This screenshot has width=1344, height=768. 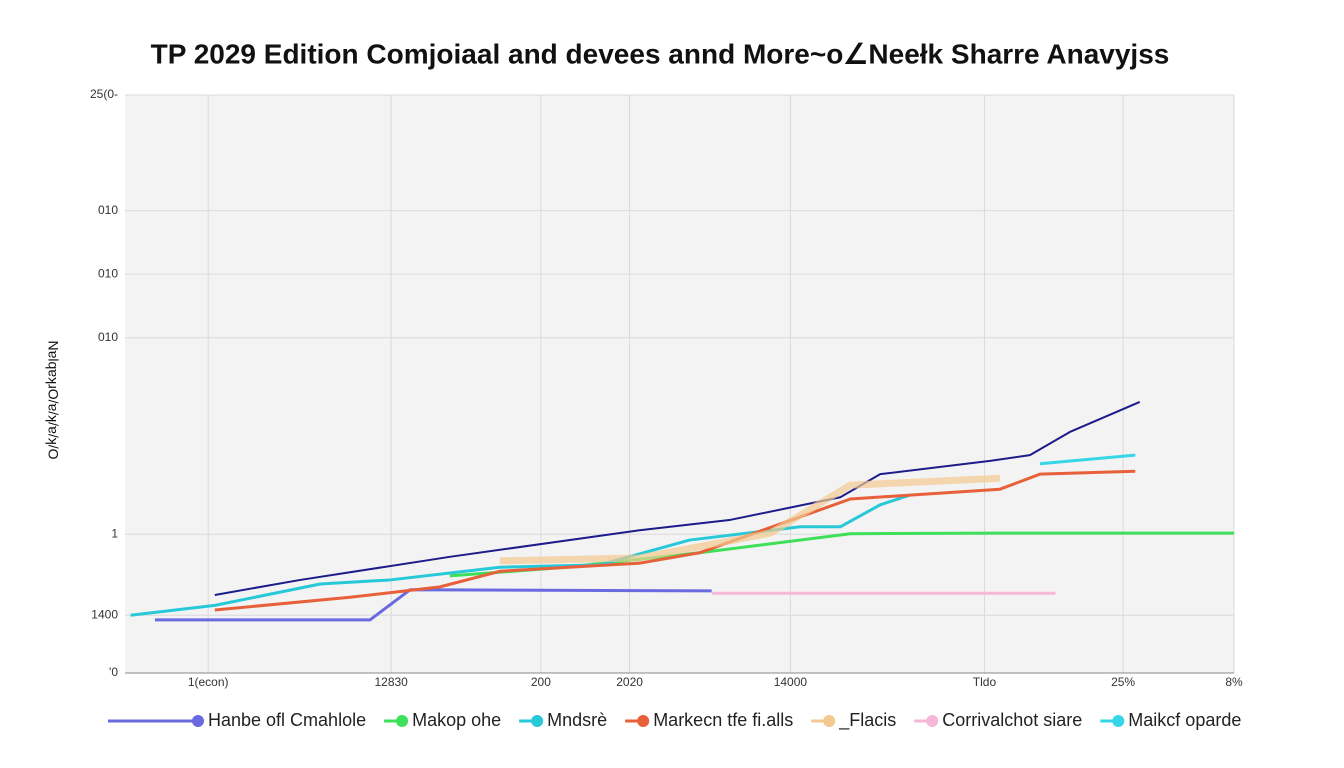 What do you see at coordinates (456, 720) in the screenshot?
I see `legend-label: Makop ohe` at bounding box center [456, 720].